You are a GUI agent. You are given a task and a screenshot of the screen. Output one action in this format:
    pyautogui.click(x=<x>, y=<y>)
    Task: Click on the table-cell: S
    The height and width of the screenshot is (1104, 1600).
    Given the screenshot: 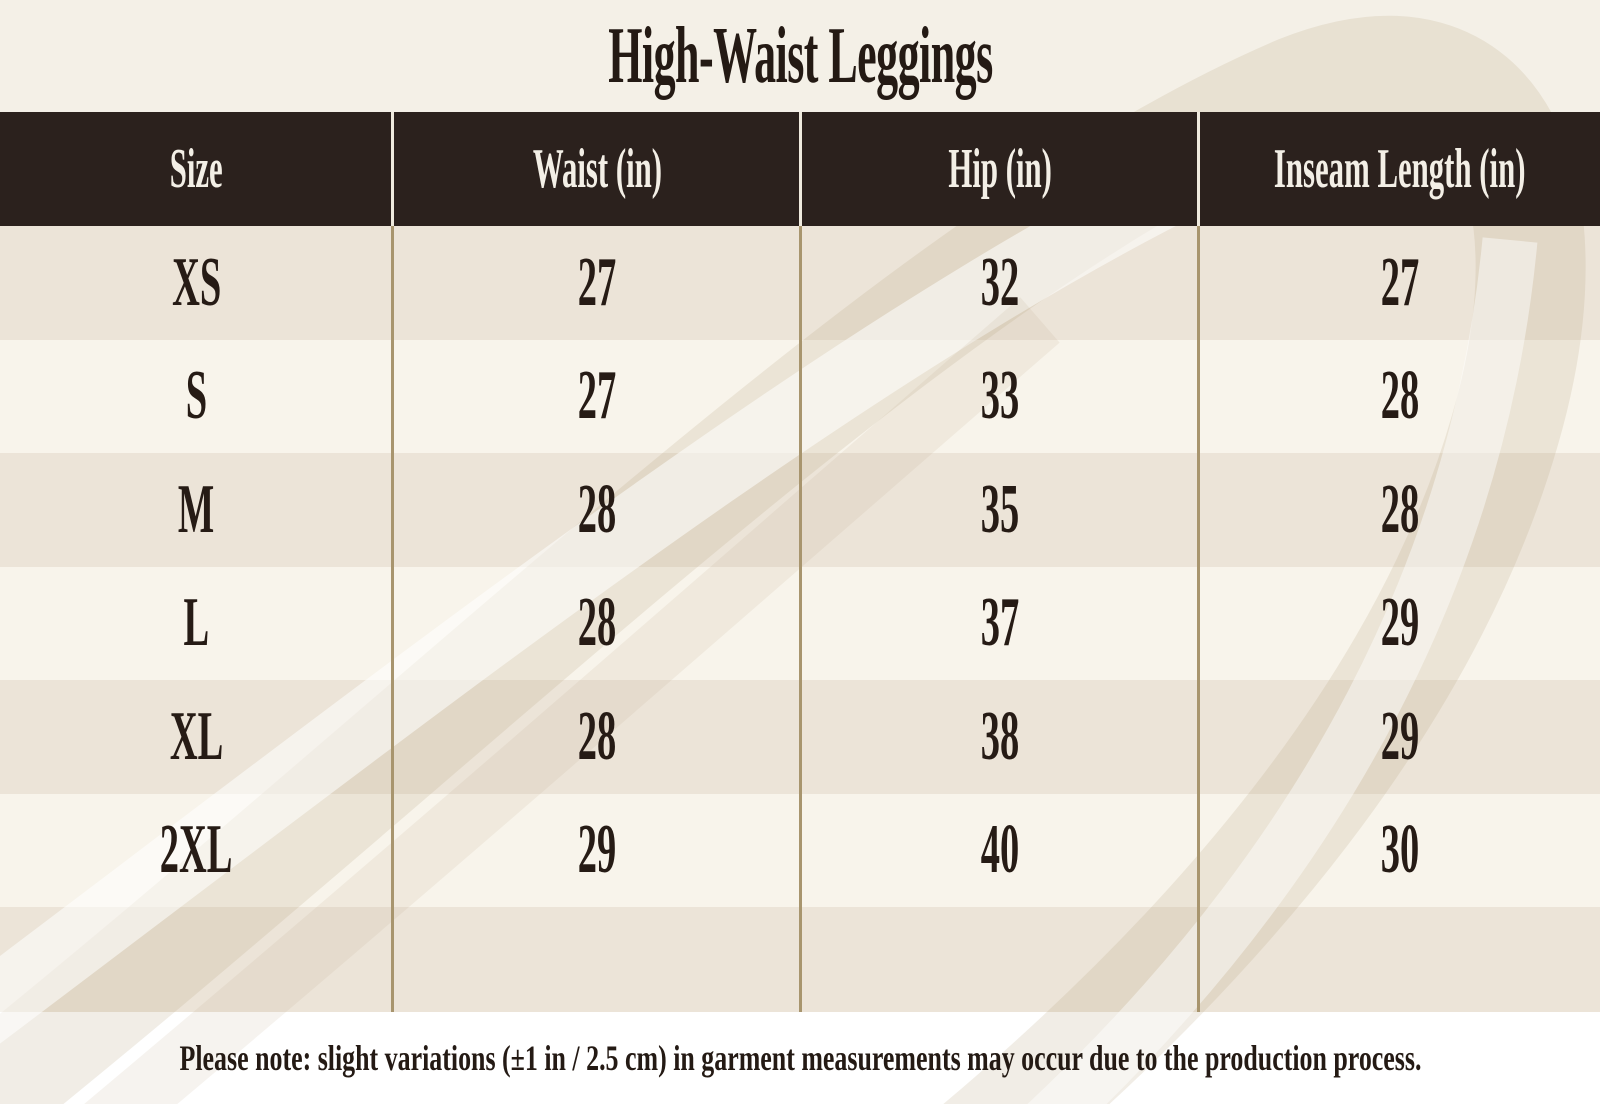 What is the action you would take?
    pyautogui.click(x=196, y=396)
    